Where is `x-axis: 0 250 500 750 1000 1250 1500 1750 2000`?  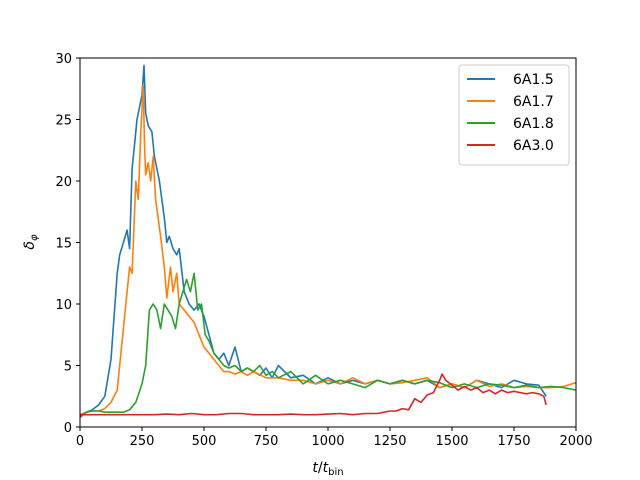 x-axis: 0 250 500 750 1000 1250 1500 1750 2000 is located at coordinates (334, 438).